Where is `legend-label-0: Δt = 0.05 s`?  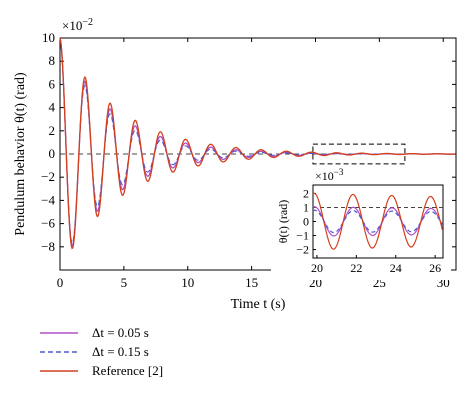
legend-label-0: Δt = 0.05 s is located at coordinates (120, 332).